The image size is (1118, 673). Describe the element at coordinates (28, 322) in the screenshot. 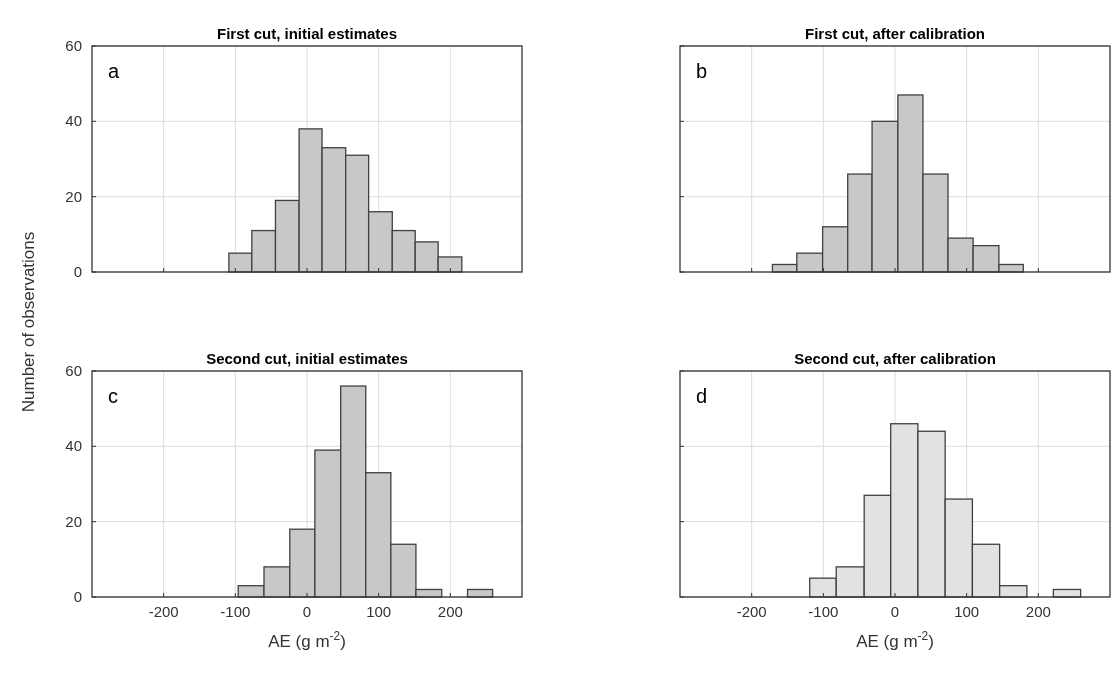

I see `y-axis-title: Number of observations` at that location.